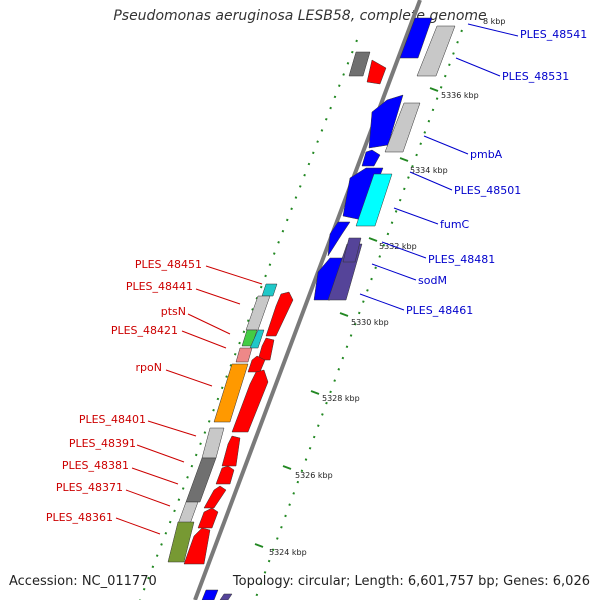  Describe the element at coordinates (144, 330) in the screenshot. I see `gene-label: PLES_48421` at that location.